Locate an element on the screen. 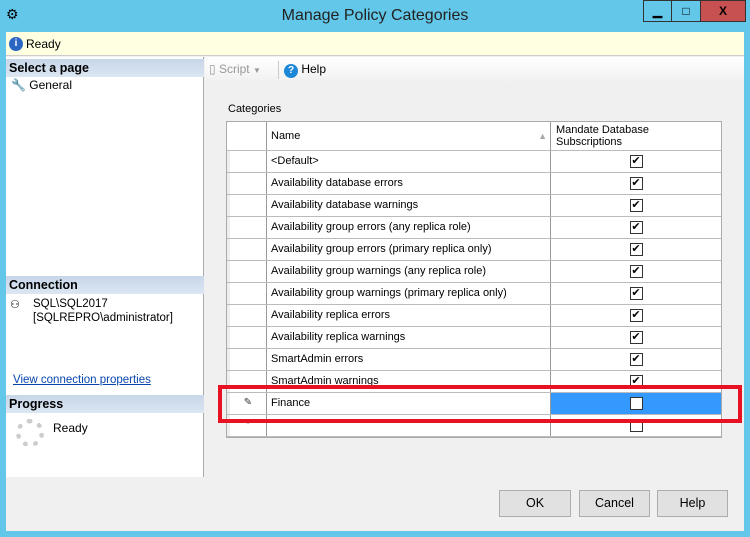  minimize-button: ▁ is located at coordinates (657, 11).